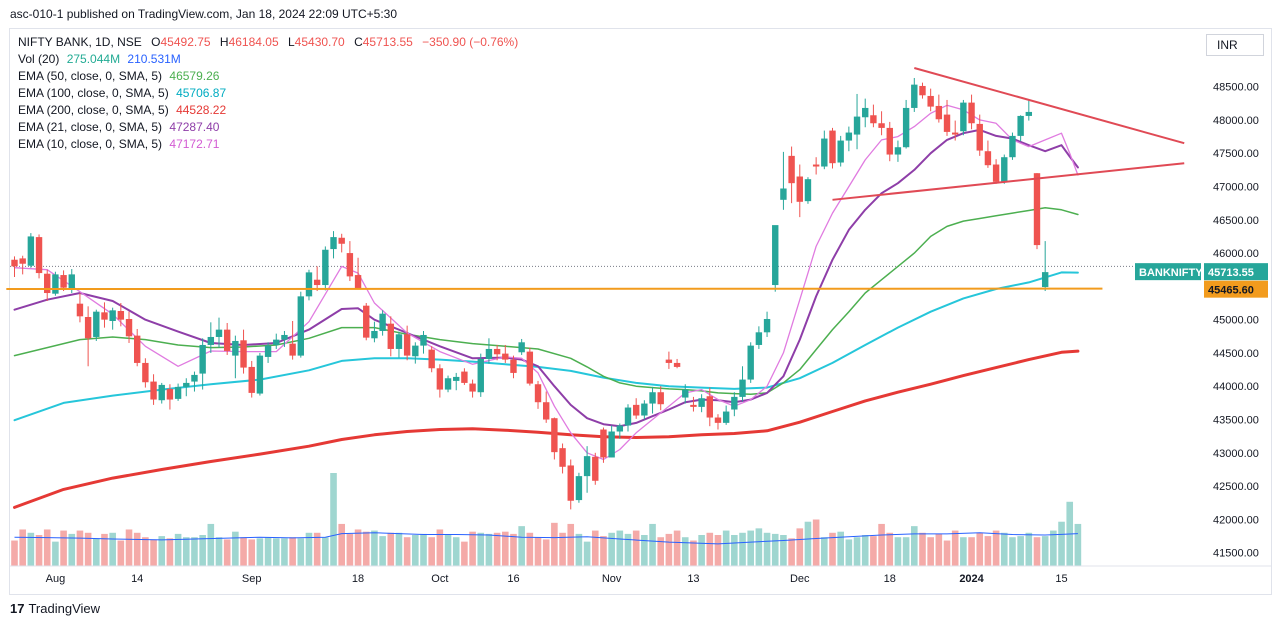  Describe the element at coordinates (268, 59) in the screenshot. I see `legend-volume: Vol (20) 275.044M 210.531M` at that location.